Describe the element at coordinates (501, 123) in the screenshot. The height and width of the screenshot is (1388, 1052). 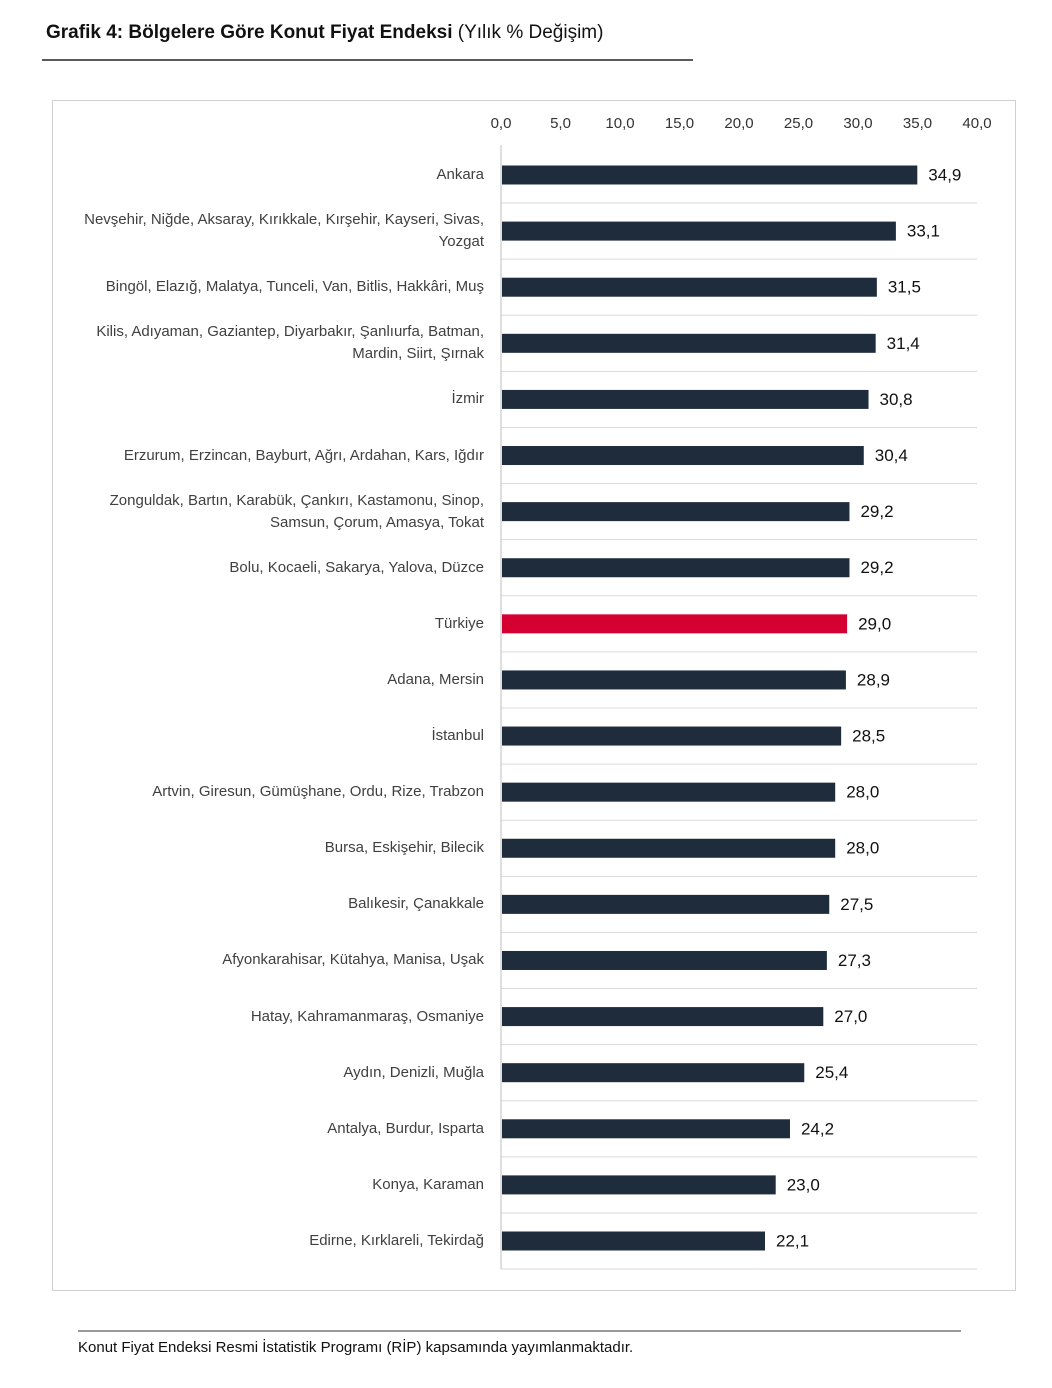
I see `x-tick-label: 0,0` at that location.